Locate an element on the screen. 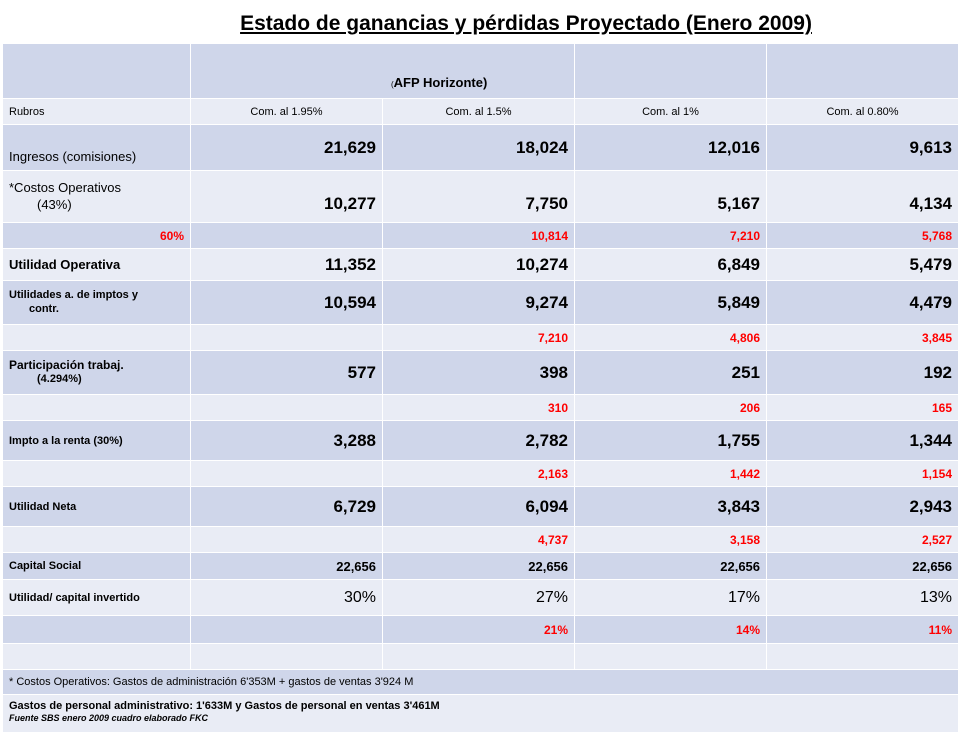 This screenshot has width=960, height=733. row-label: Utilidad Operativa is located at coordinates (96, 264).